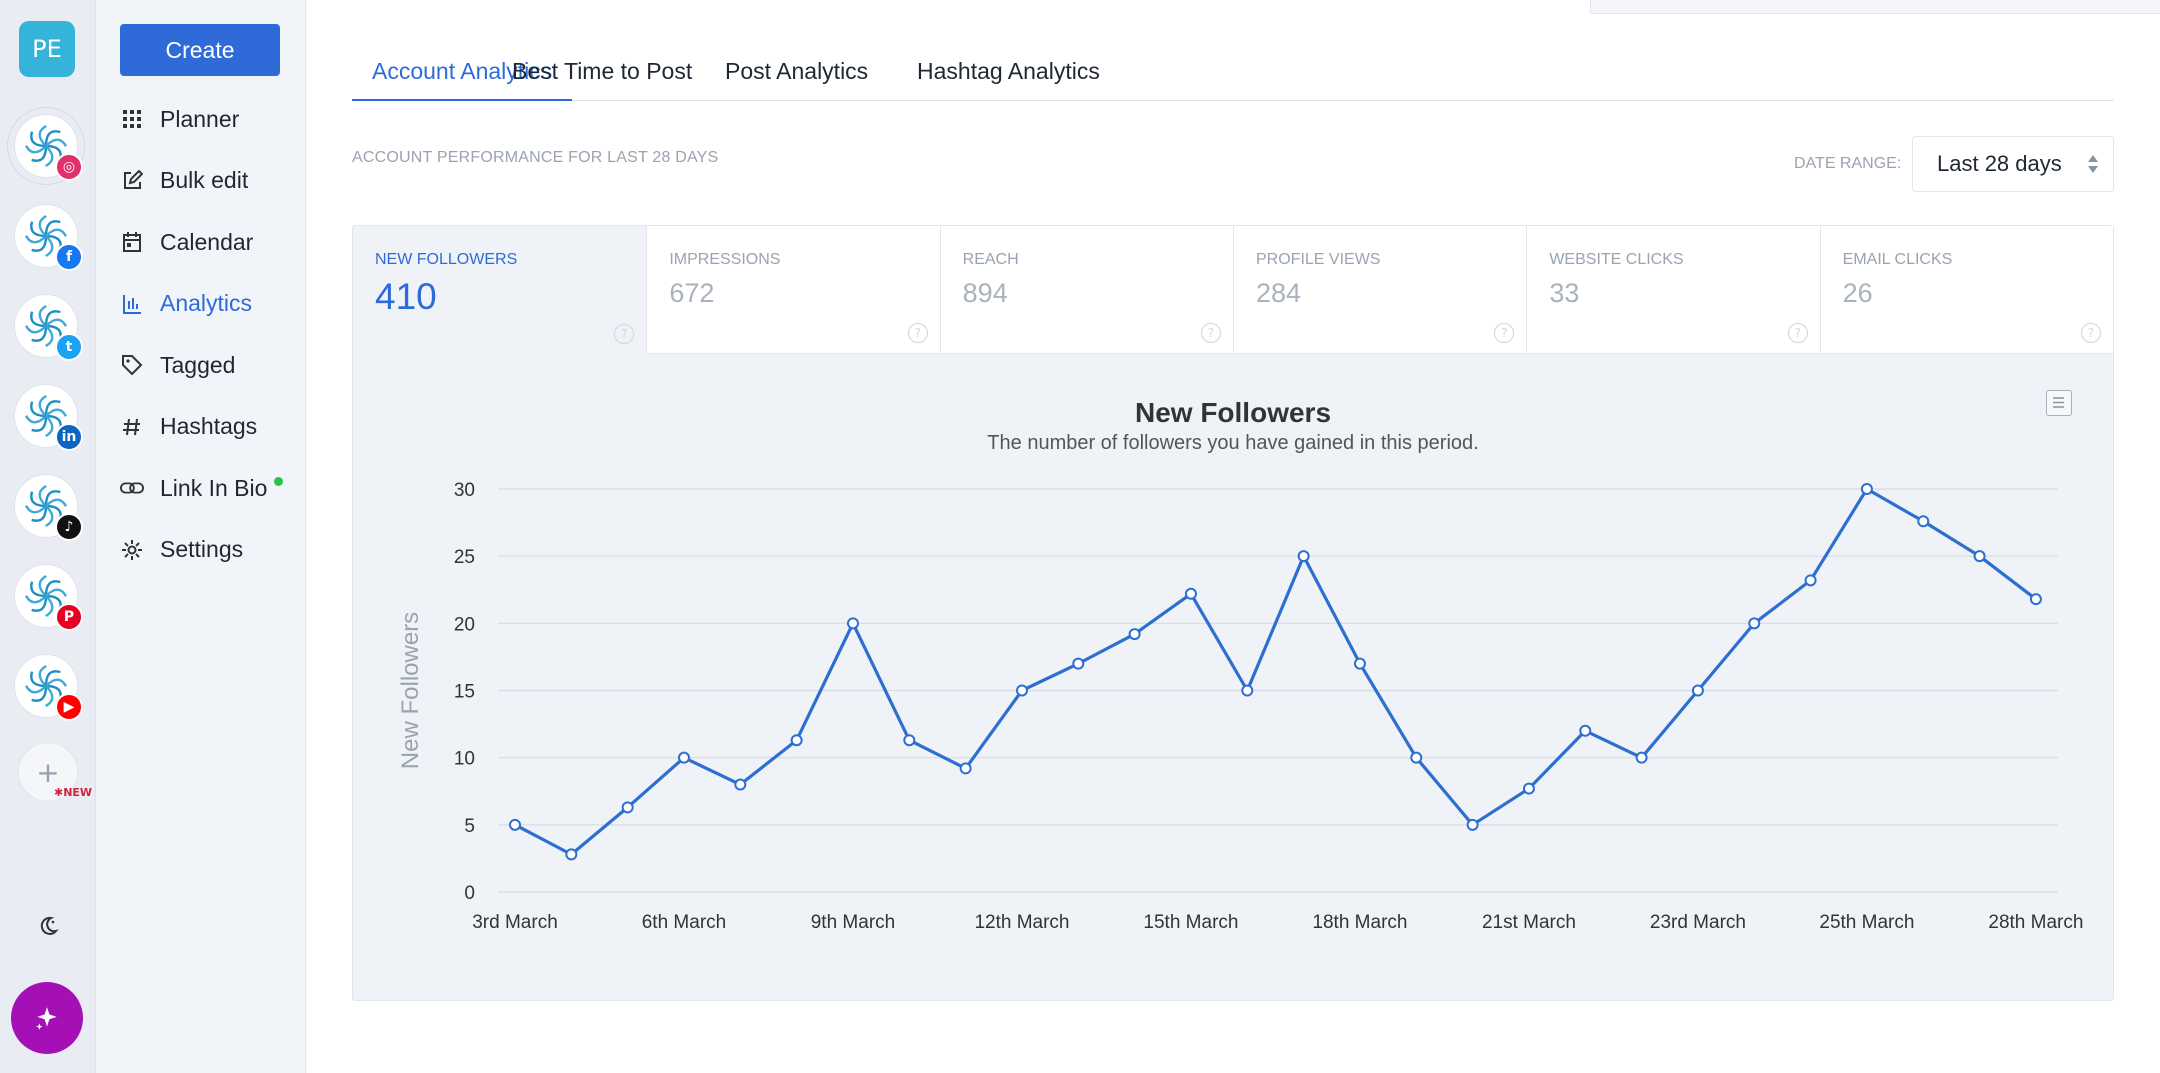 Image resolution: width=2160 pixels, height=1073 pixels. What do you see at coordinates (406, 296) in the screenshot?
I see `metric-value: 410` at bounding box center [406, 296].